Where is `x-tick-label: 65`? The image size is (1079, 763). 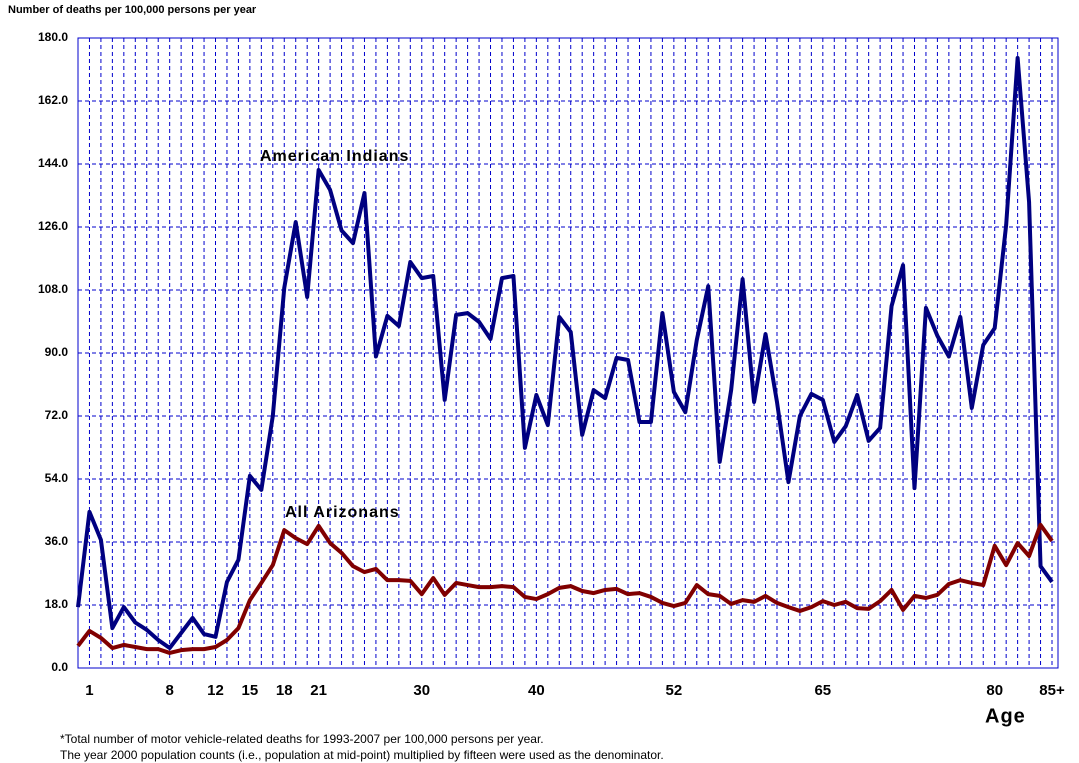 x-tick-label: 65 is located at coordinates (822, 690).